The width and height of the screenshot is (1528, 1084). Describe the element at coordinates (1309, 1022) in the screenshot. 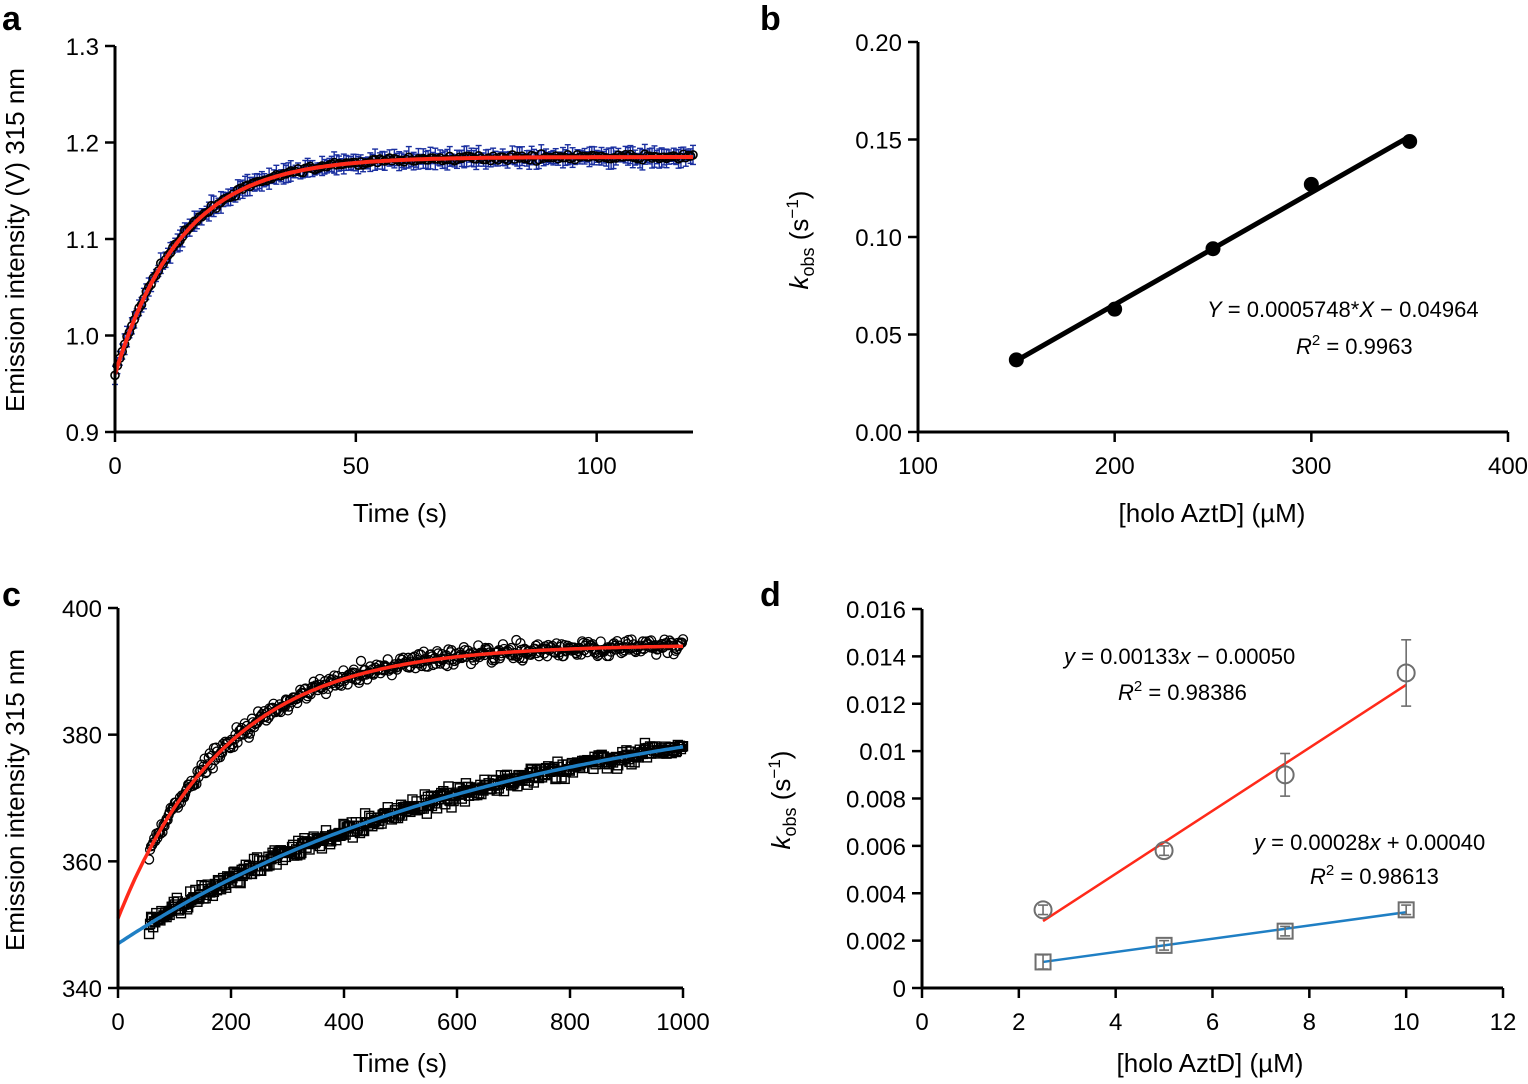

I see `panel-d-x-tick-label: 8` at that location.